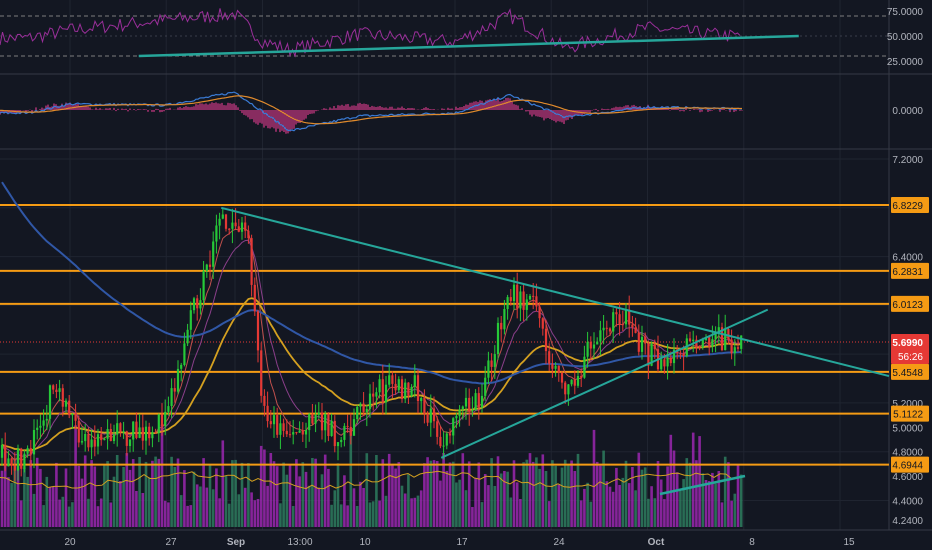  I want to click on level-price-tag-label: 5.4548, so click(907, 373).